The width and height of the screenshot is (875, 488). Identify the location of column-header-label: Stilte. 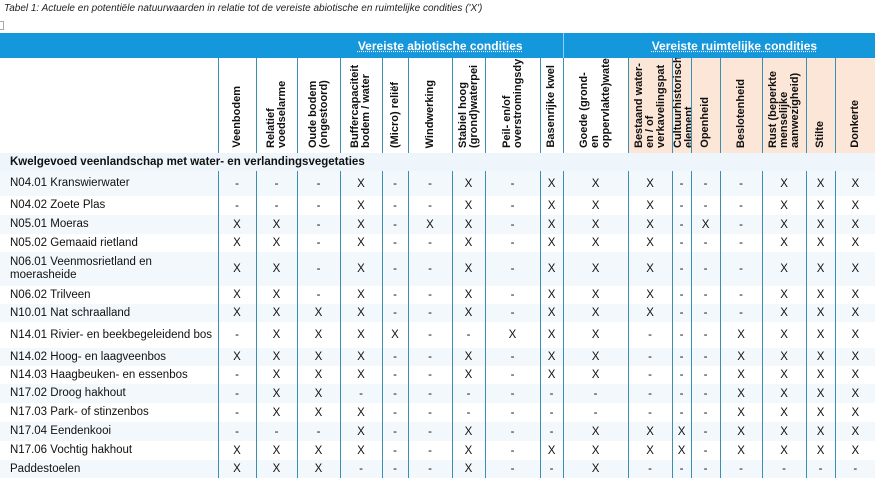
(821, 134).